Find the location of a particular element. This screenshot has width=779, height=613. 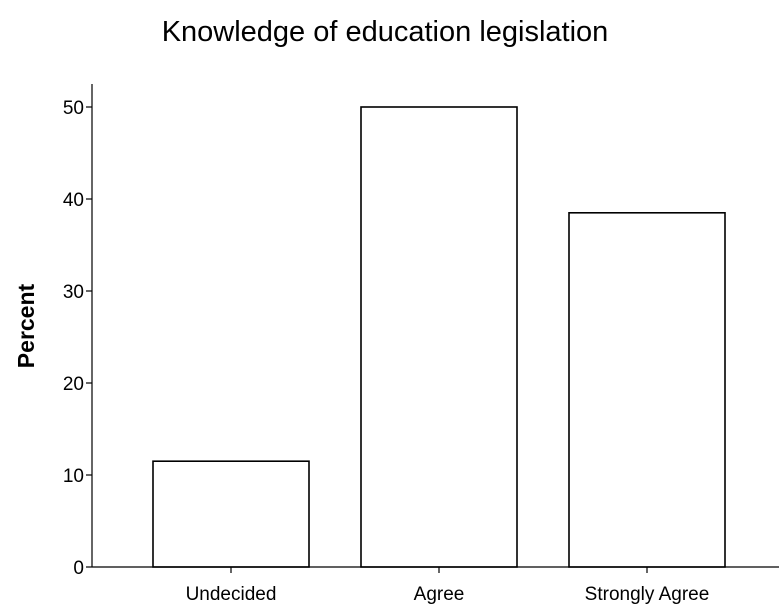

chart-title: Knowledge of education legislation is located at coordinates (385, 32).